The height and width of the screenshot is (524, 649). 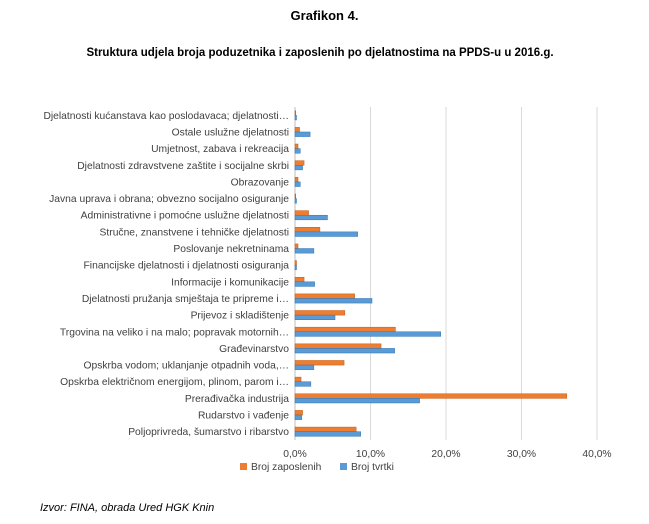 I want to click on x-tick-label: 0,0%, so click(x=294, y=454).